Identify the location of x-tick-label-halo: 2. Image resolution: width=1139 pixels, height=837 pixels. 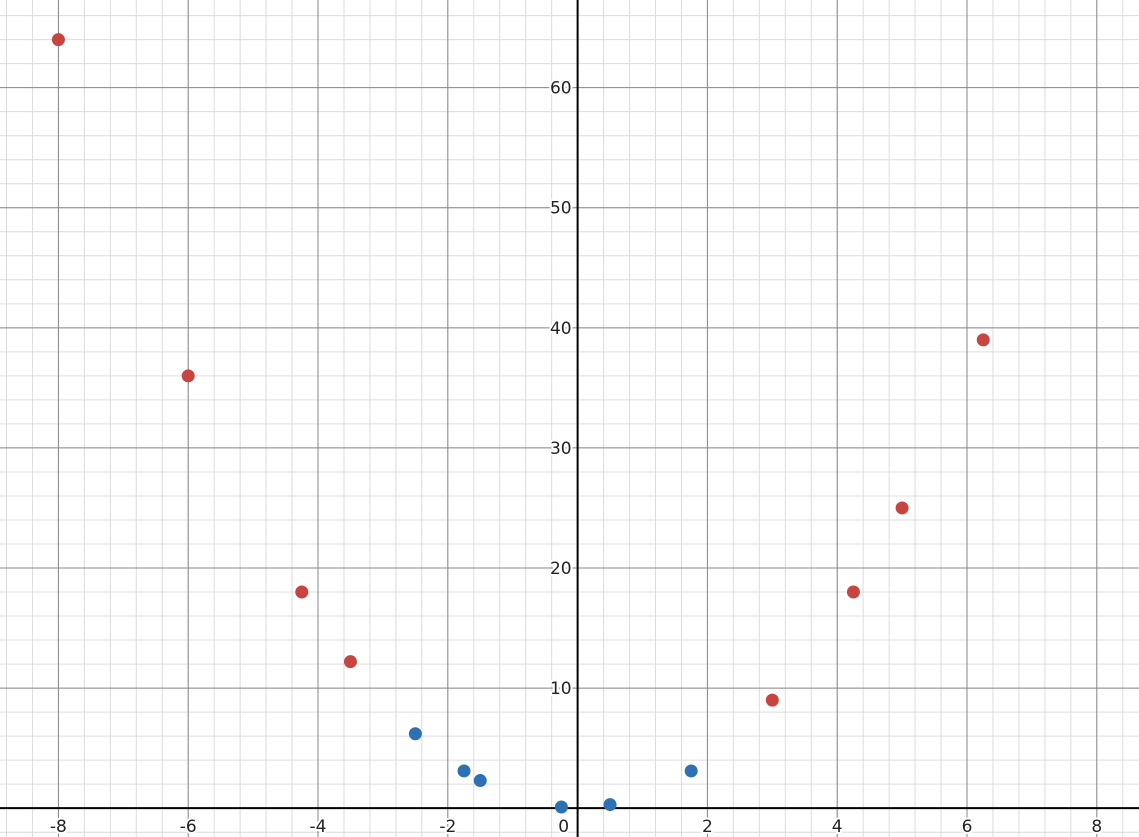
(707, 827).